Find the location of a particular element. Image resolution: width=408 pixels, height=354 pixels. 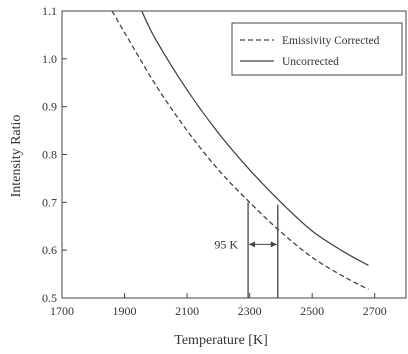

y-tick-label: 0.9 is located at coordinates (49, 107).